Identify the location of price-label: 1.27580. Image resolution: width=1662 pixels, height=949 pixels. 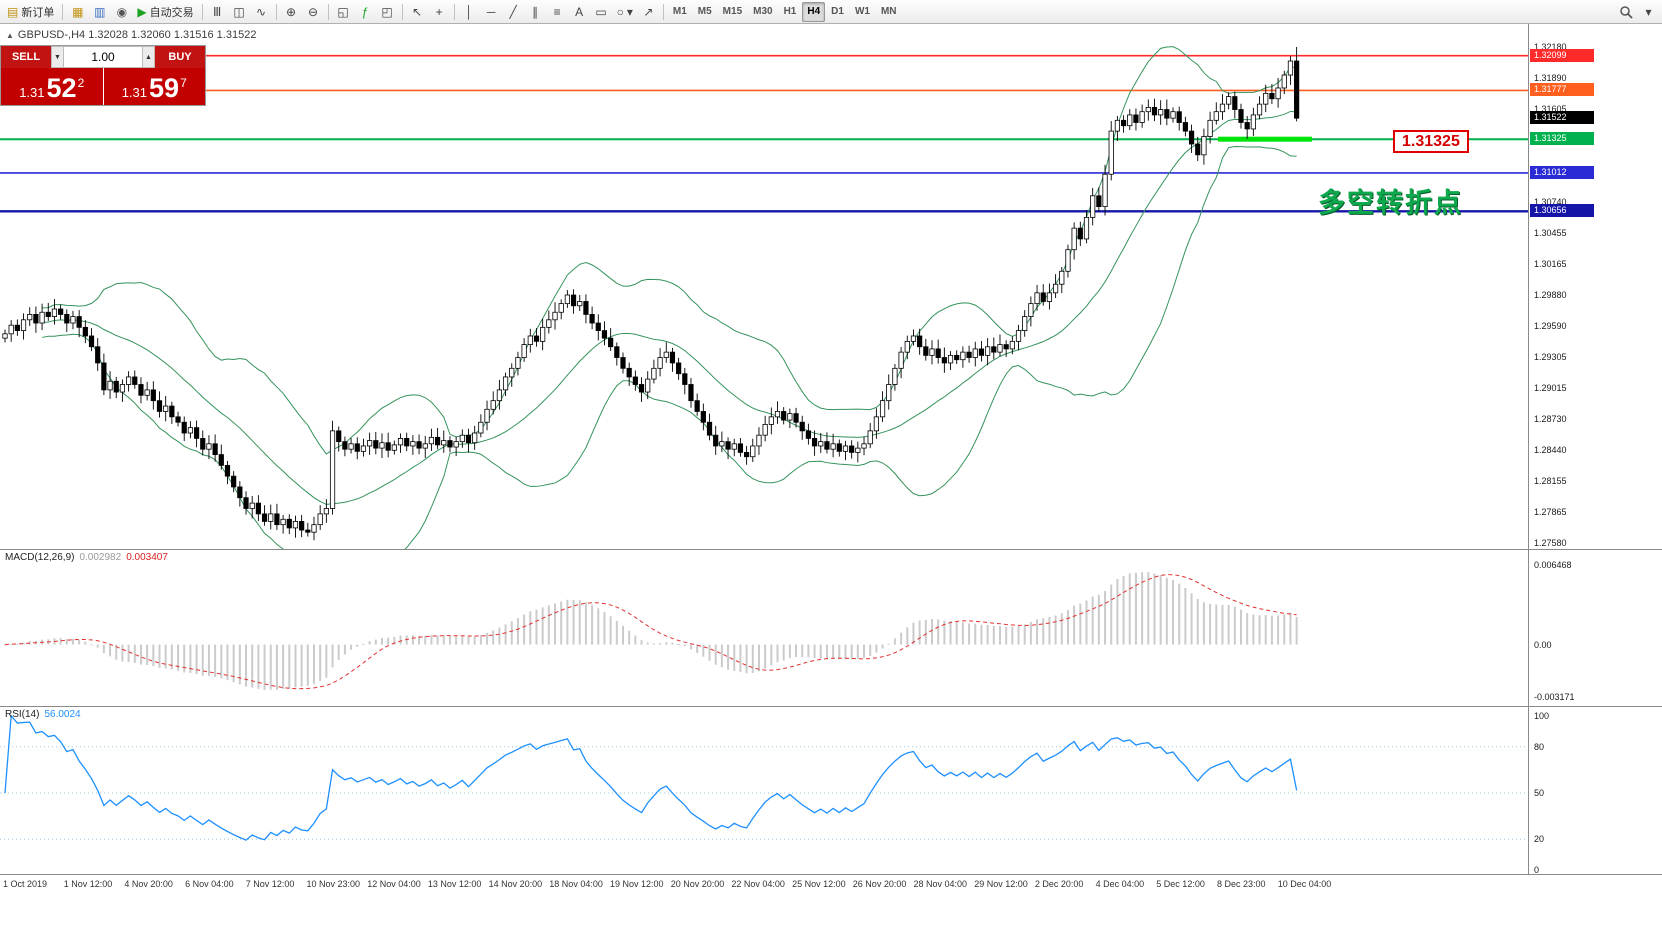
(1550, 543).